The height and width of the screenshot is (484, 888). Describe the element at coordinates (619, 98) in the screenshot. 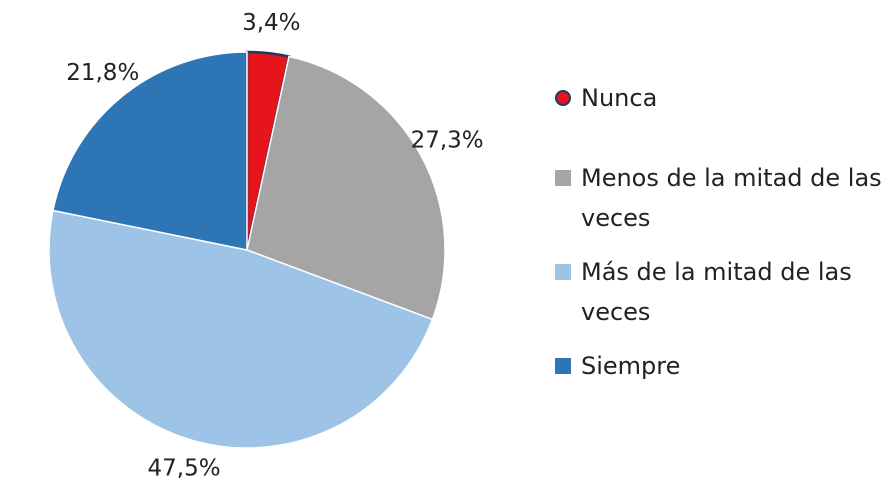

I see `legend-label: Nunca` at that location.